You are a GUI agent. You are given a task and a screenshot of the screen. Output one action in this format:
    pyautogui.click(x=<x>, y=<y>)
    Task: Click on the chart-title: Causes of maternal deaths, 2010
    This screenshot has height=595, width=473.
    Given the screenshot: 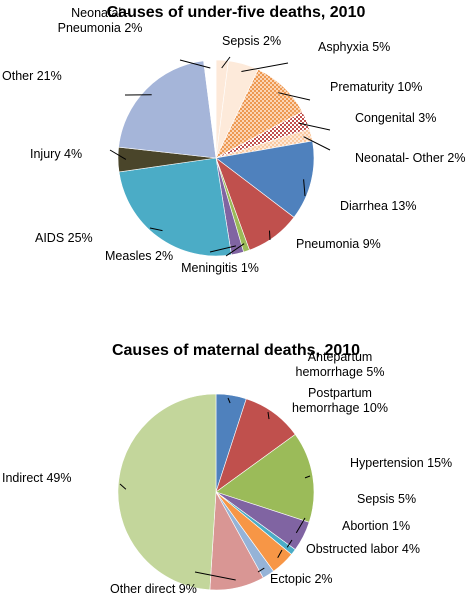 What is the action you would take?
    pyautogui.click(x=236, y=350)
    